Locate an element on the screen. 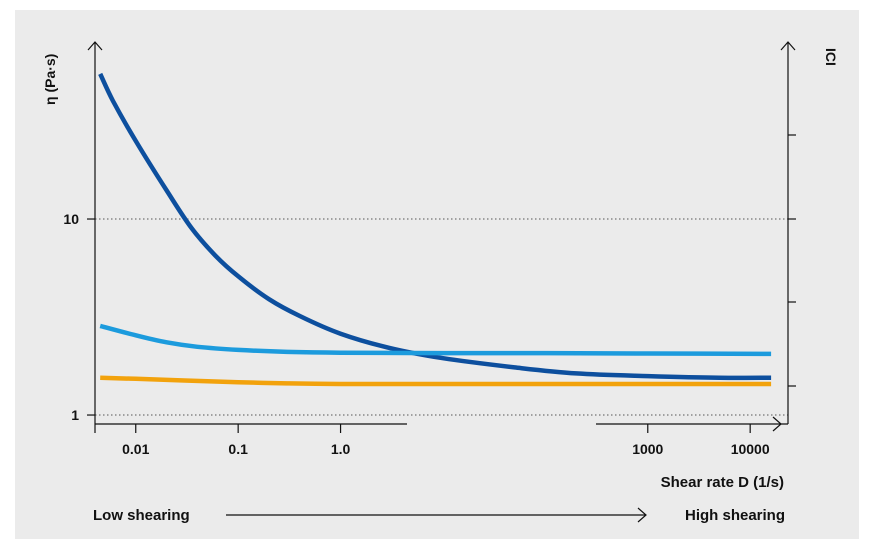 Image resolution: width=871 pixels, height=547 pixels. y-tick-label: 1 is located at coordinates (75, 415).